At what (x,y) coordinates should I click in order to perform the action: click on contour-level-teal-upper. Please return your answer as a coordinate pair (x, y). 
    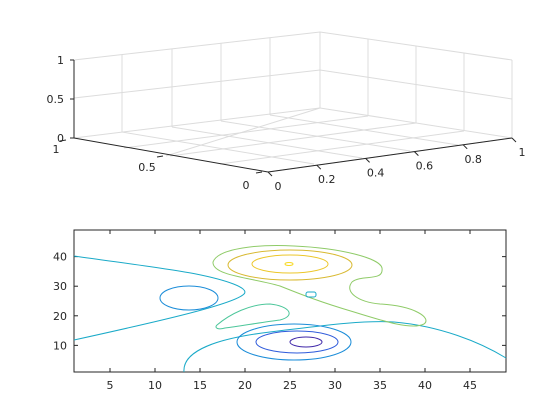
    Looking at the image, I should click on (159, 298).